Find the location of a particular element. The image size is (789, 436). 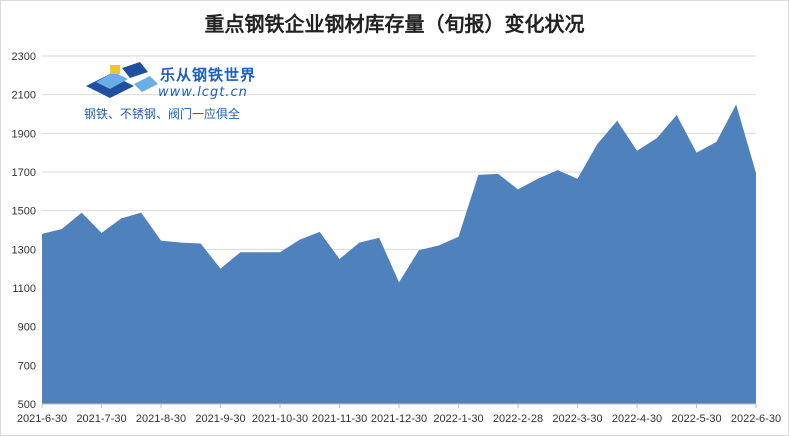

x-tick-label: 2021-10-30 is located at coordinates (280, 419).